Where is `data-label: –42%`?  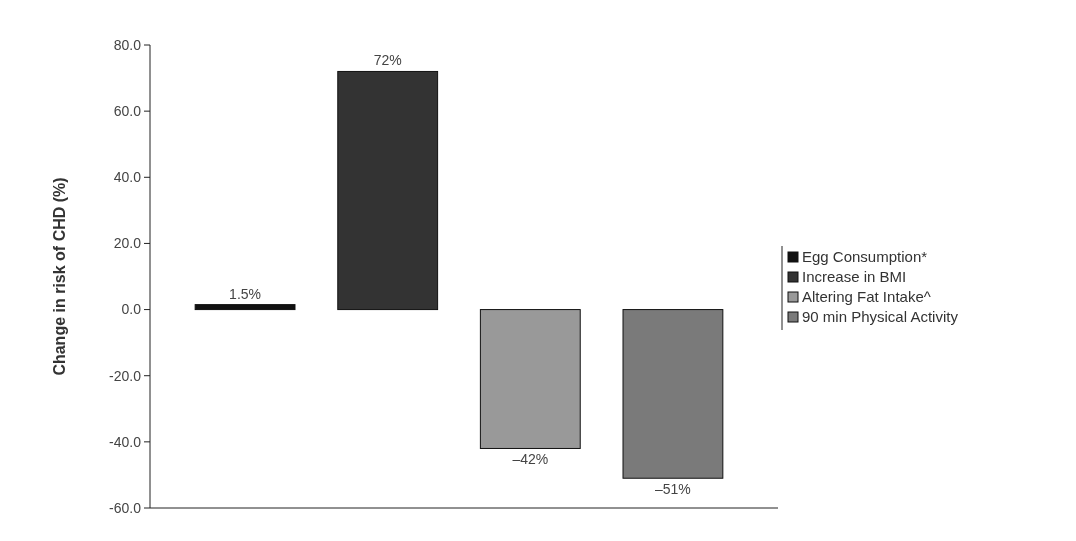 data-label: –42% is located at coordinates (530, 459).